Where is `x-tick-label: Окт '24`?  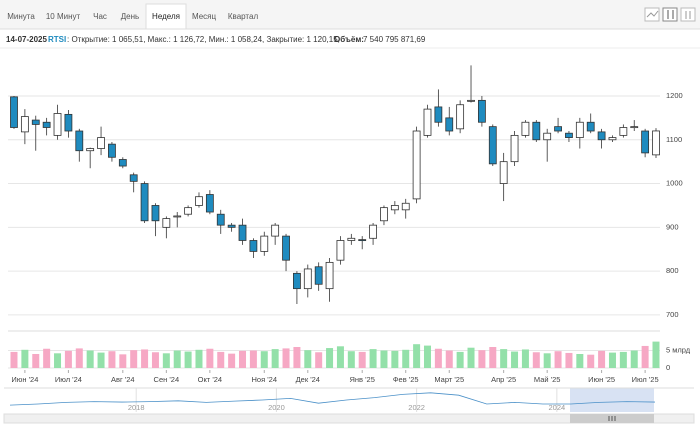
x-tick-label: Окт '24 is located at coordinates (210, 379).